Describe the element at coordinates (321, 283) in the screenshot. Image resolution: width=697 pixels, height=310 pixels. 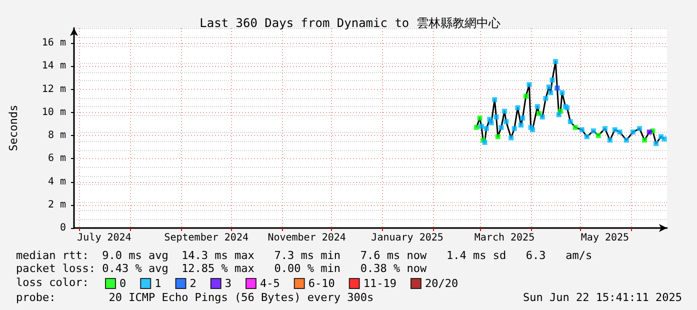
I see `legend-label: 6-10` at that location.